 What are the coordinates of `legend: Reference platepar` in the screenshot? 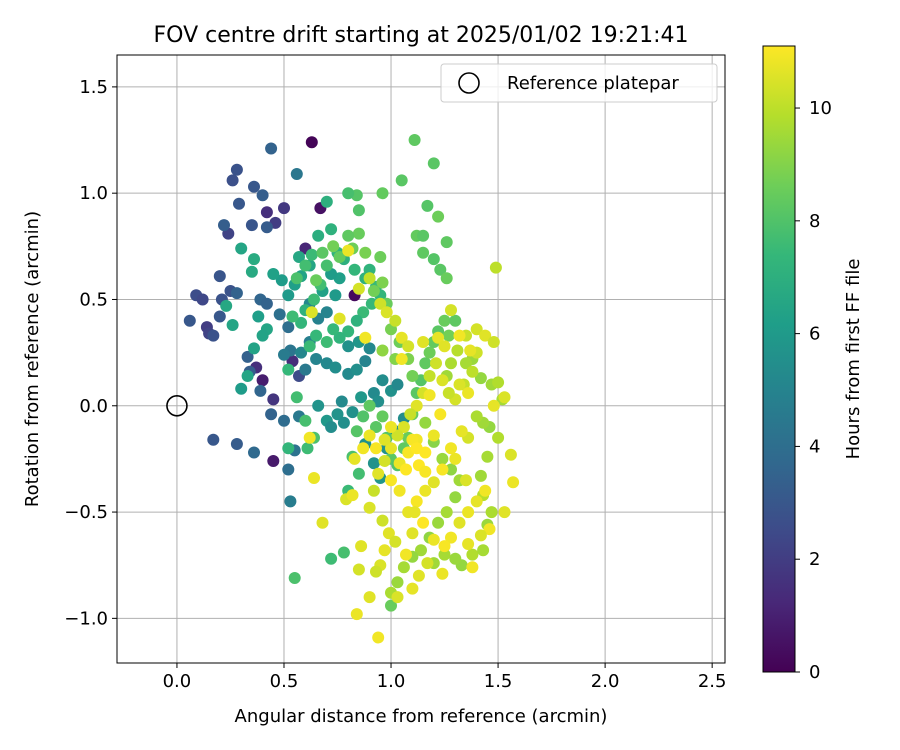 It's located at (579, 83).